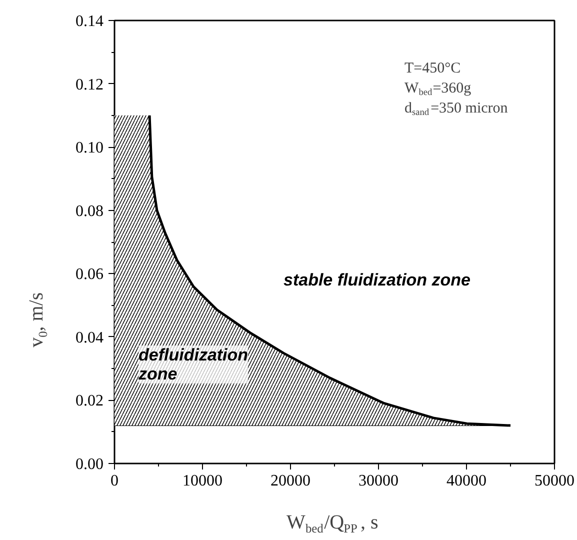  What do you see at coordinates (202, 481) in the screenshot?
I see `x-tick-label: 10000` at bounding box center [202, 481].